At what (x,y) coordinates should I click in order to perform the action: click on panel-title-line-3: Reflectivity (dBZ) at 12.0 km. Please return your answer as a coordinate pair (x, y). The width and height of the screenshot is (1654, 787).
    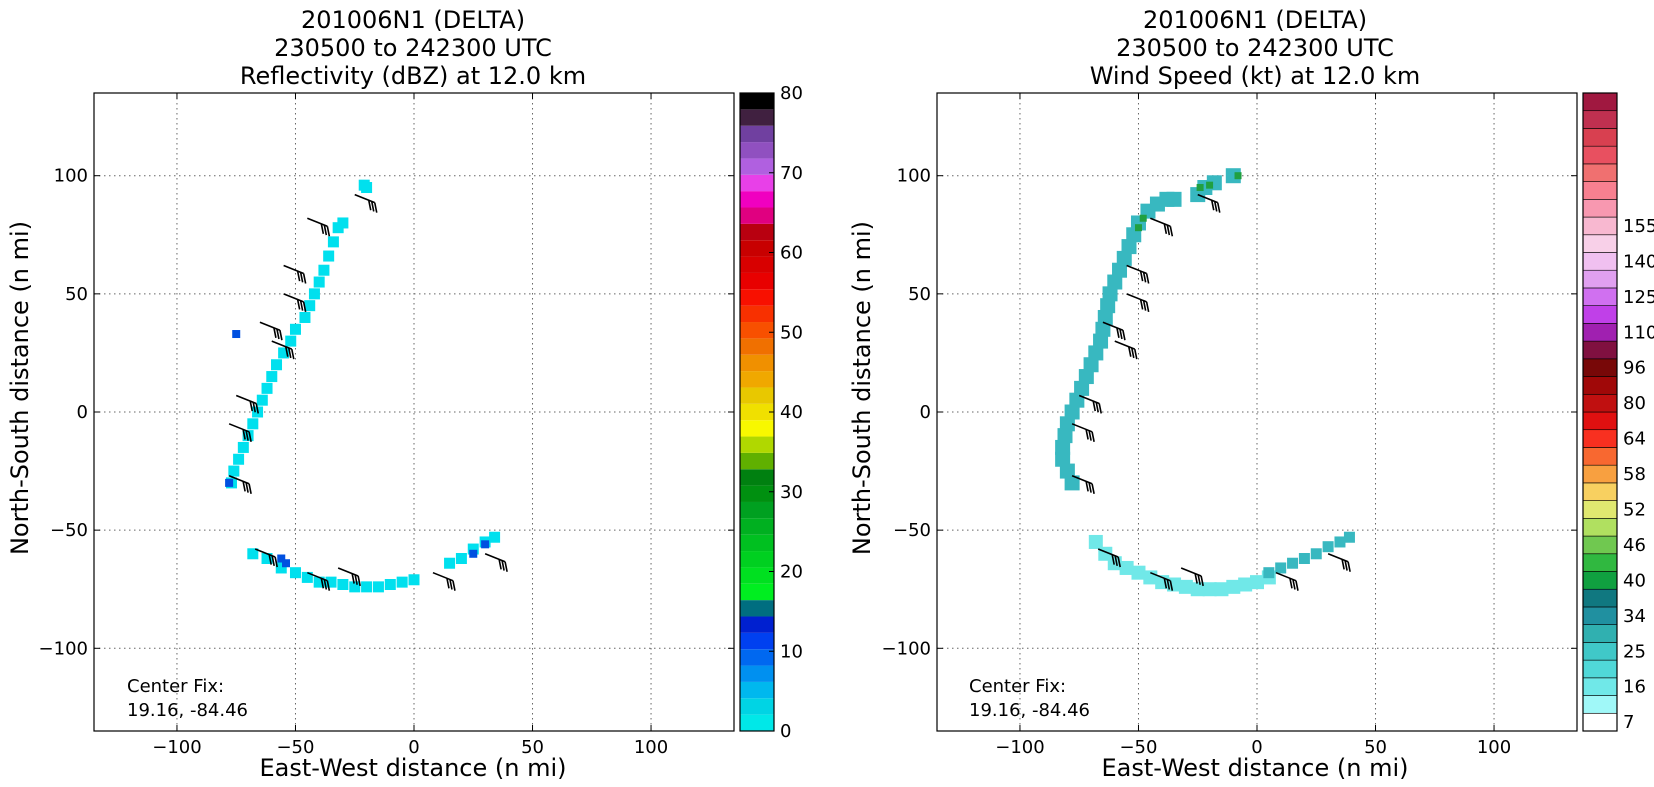
    Looking at the image, I should click on (413, 76).